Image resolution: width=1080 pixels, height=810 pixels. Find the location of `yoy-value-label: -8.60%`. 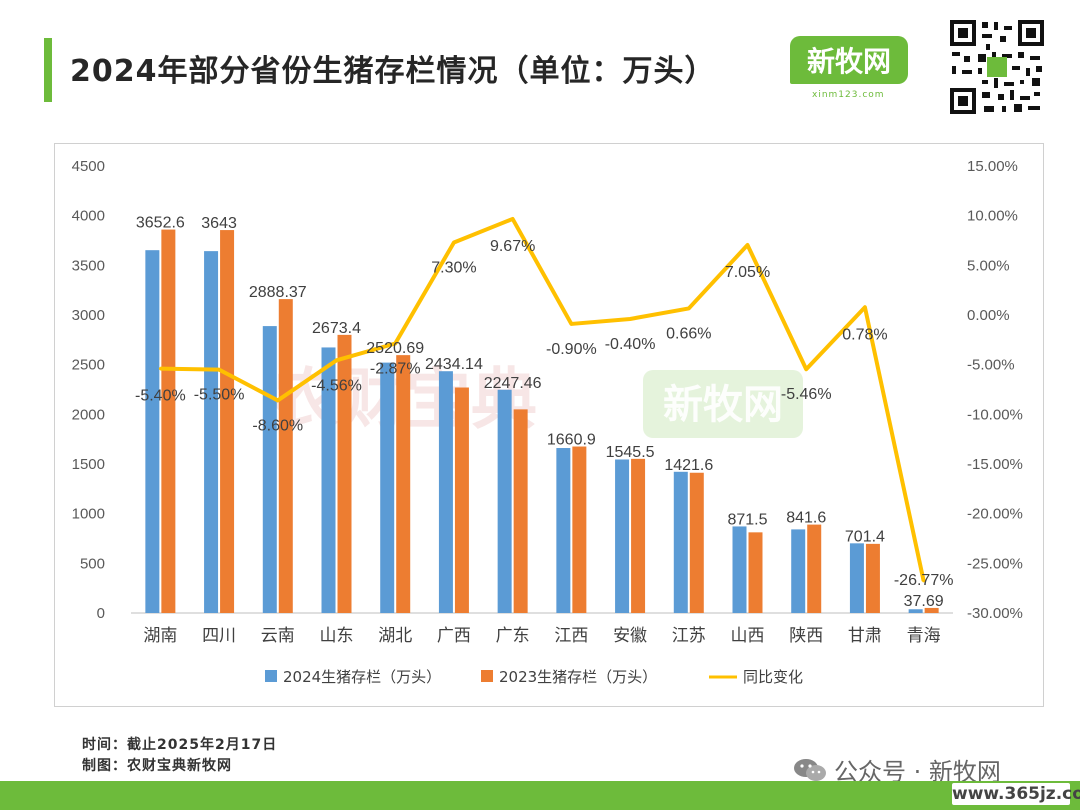

yoy-value-label: -8.60% is located at coordinates (277, 425).